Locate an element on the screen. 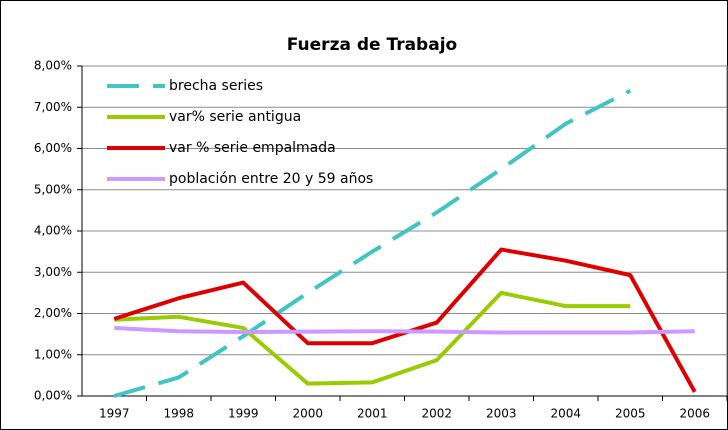 Image resolution: width=728 pixels, height=430 pixels. y-tick-label: 2,00% is located at coordinates (53, 313).